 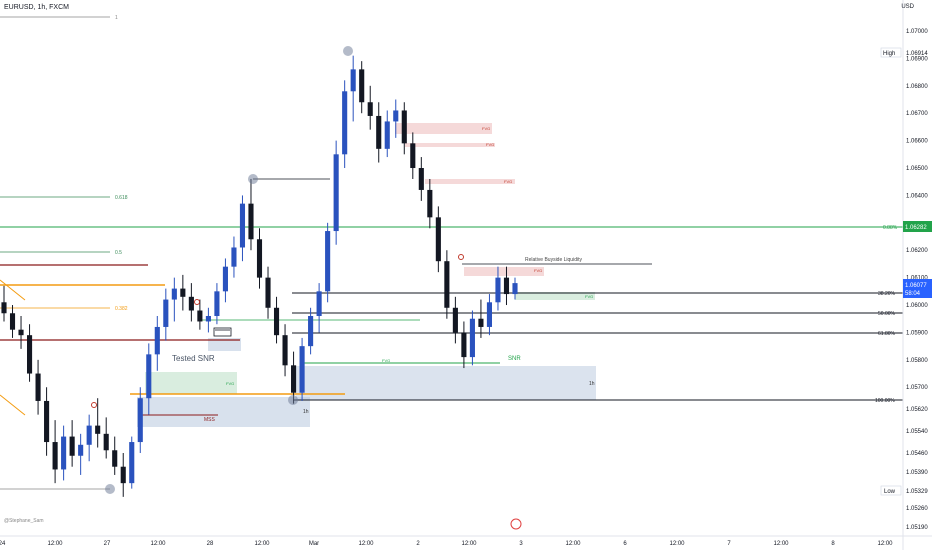 What do you see at coordinates (224, 344) in the screenshot?
I see `snr-zone` at bounding box center [224, 344].